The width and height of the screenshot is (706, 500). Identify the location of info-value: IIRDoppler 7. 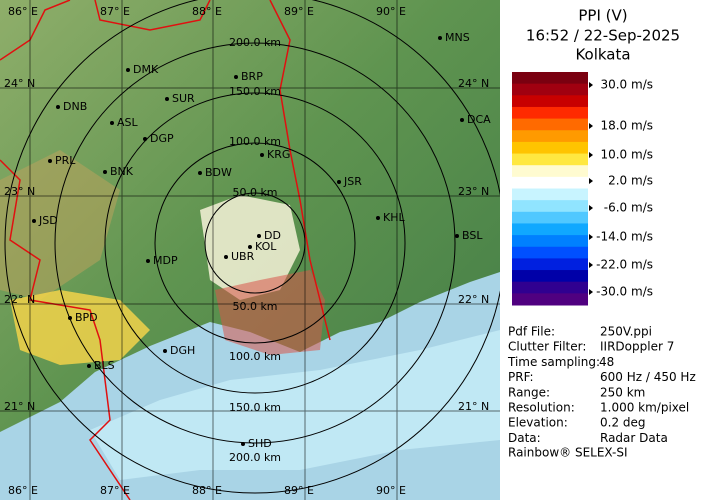
(637, 347).